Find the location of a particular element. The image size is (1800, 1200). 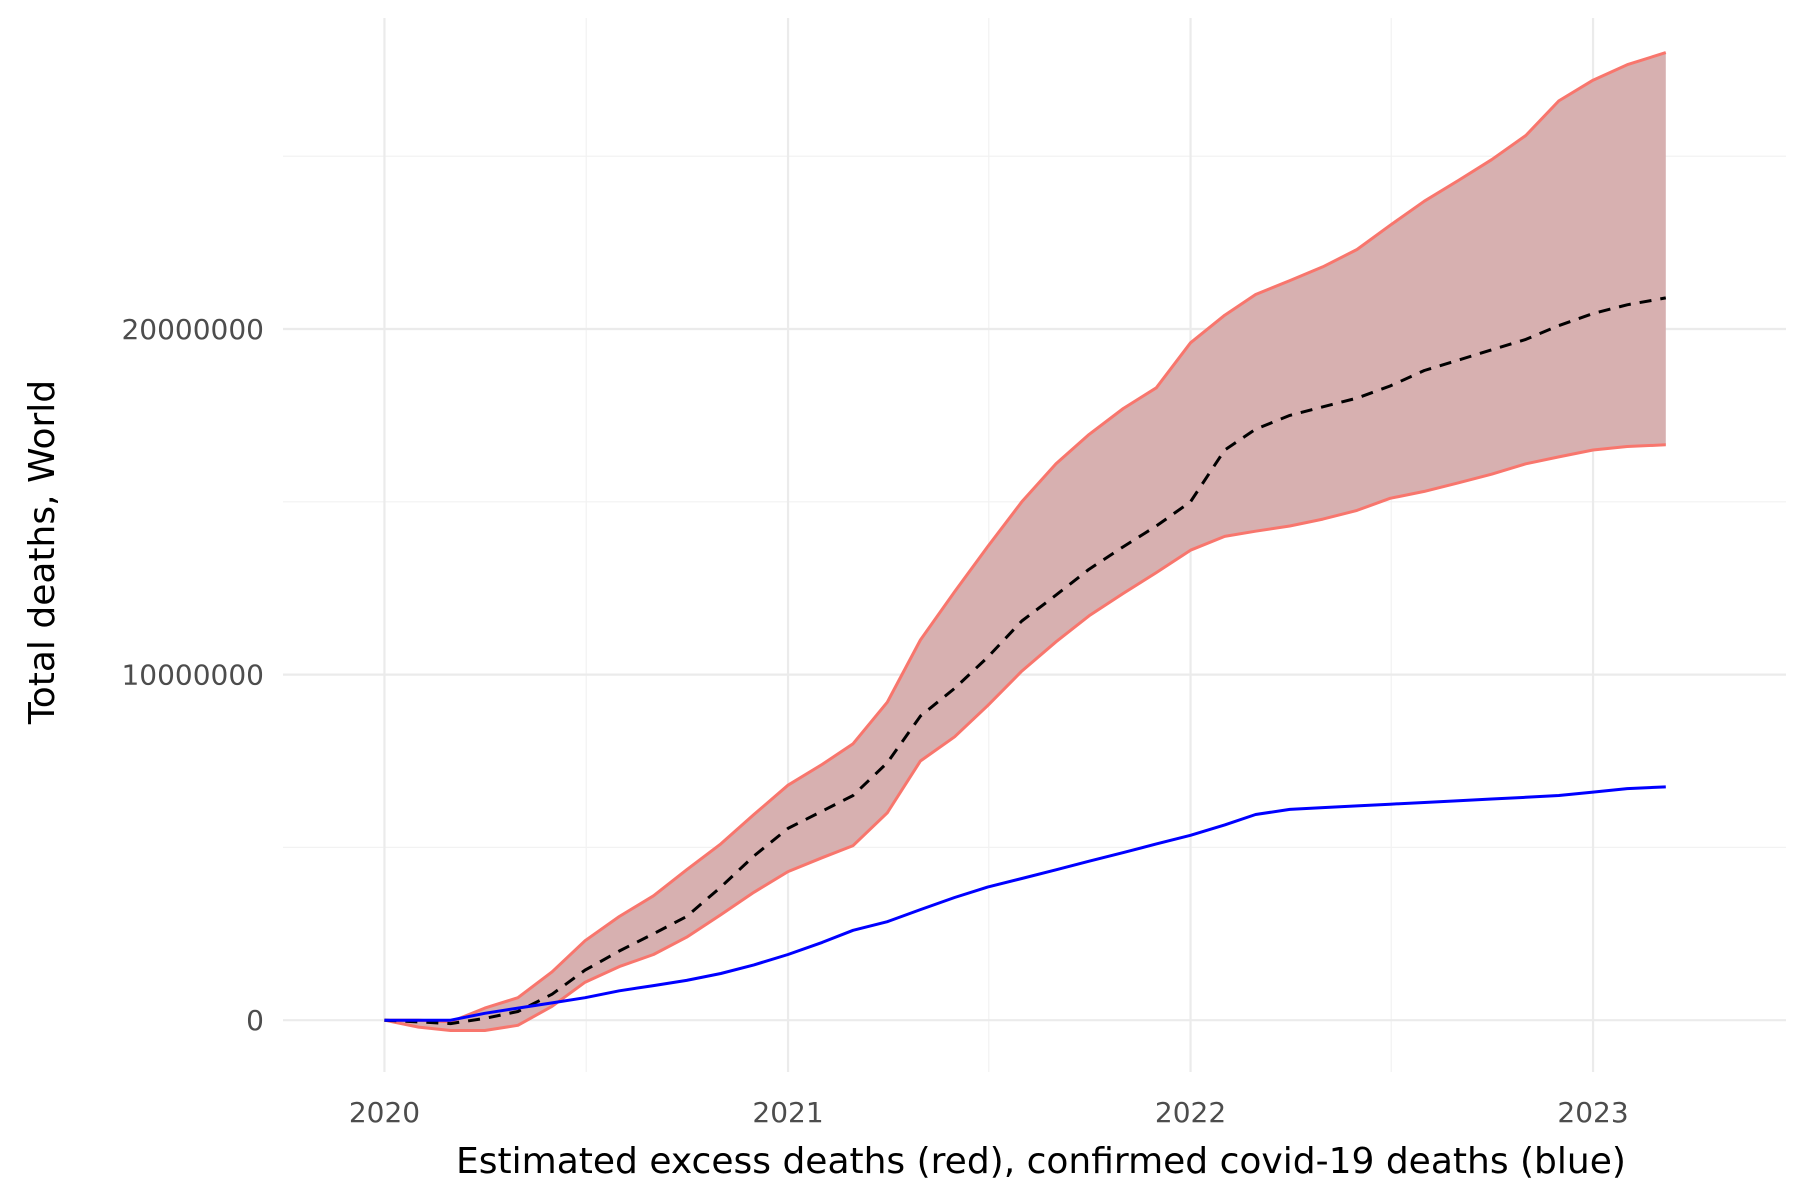

x-tick-label: 2022 is located at coordinates (1190, 1112).